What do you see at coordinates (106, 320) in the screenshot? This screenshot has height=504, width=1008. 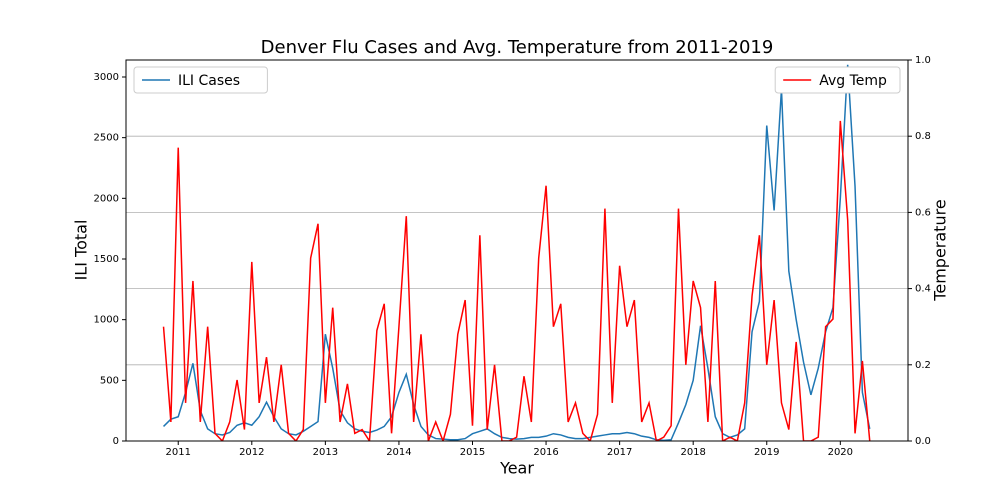 I see `y-tick-label: 1000` at bounding box center [106, 320].